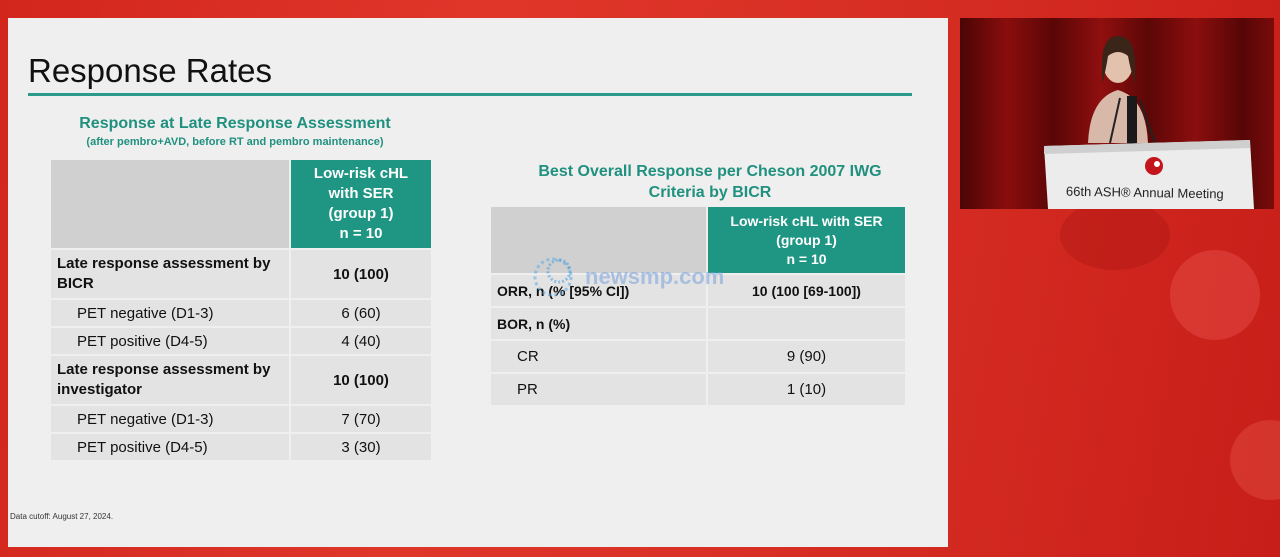 The height and width of the screenshot is (557, 1280). What do you see at coordinates (361, 173) in the screenshot?
I see `header-line: Low-risk cHL` at bounding box center [361, 173].